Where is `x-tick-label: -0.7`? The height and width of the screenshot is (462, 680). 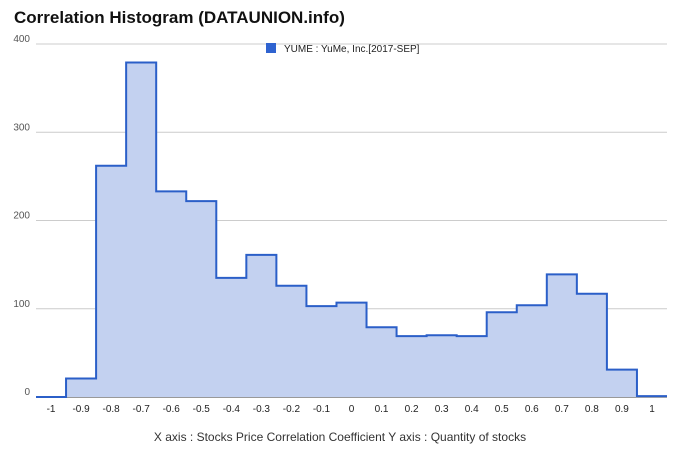
x-tick-label: -0.7 is located at coordinates (142, 409).